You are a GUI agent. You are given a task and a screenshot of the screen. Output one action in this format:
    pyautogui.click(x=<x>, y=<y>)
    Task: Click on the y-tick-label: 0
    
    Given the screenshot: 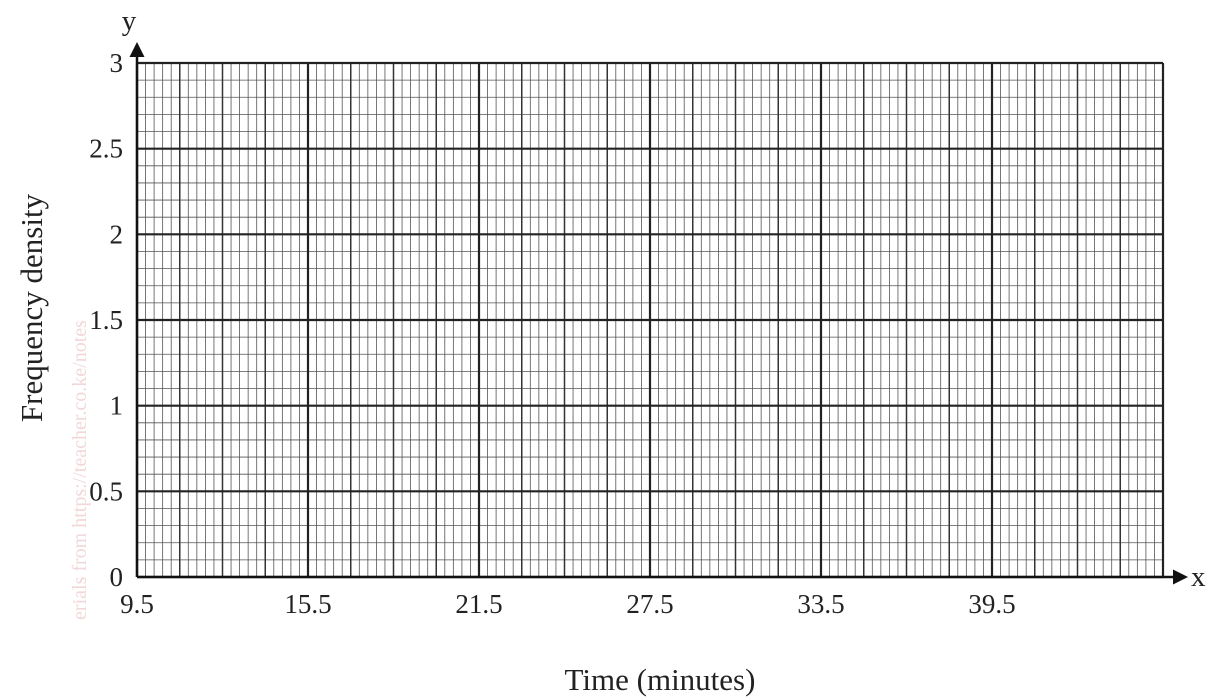 What is the action you would take?
    pyautogui.click(x=117, y=577)
    